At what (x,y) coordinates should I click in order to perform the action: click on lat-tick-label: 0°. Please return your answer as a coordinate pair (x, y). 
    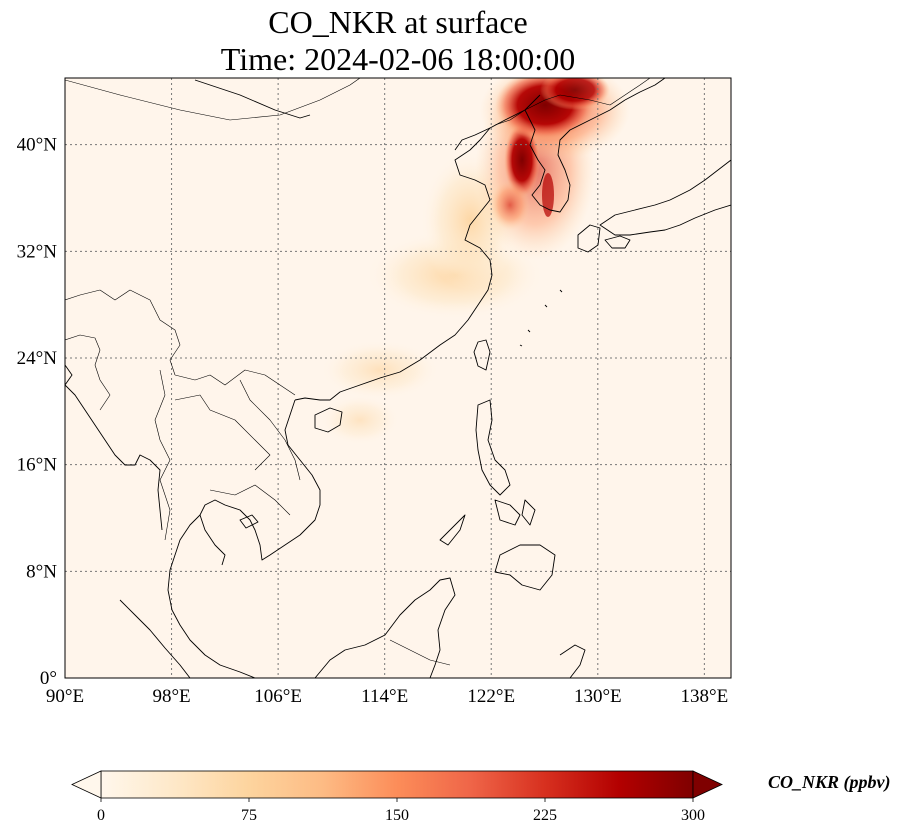
    Looking at the image, I should click on (48, 678).